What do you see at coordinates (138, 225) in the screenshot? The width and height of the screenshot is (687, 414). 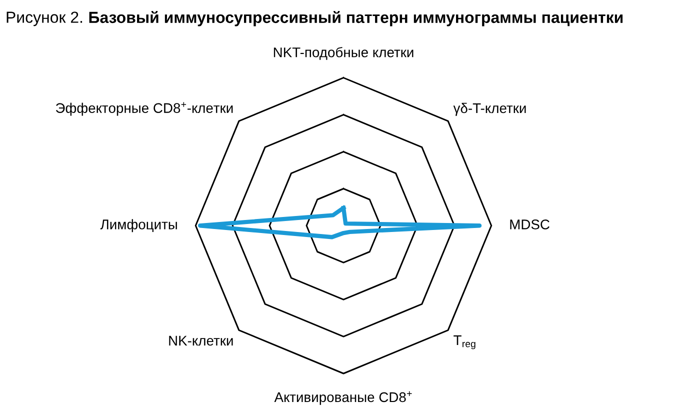 I see `spoke-label: Лимфоциты` at bounding box center [138, 225].